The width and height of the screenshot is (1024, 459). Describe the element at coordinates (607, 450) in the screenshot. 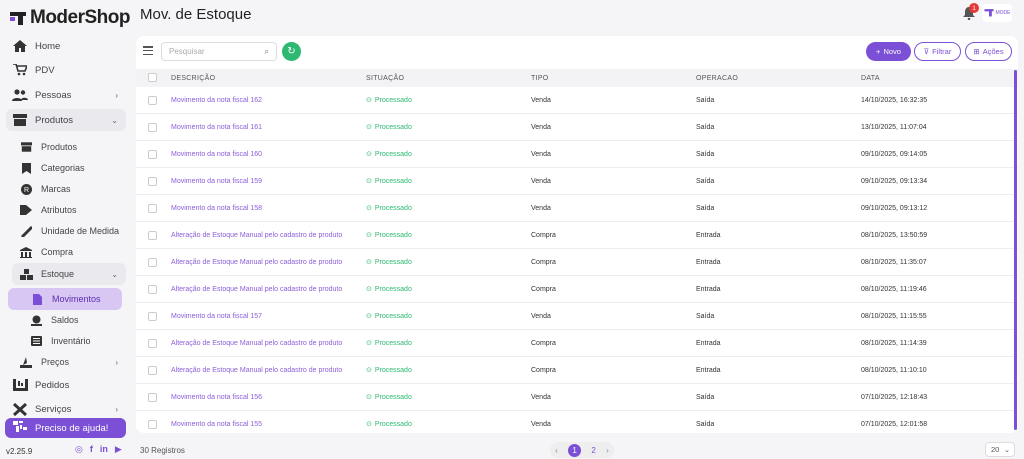

I see `next-page-icon: ›` at that location.